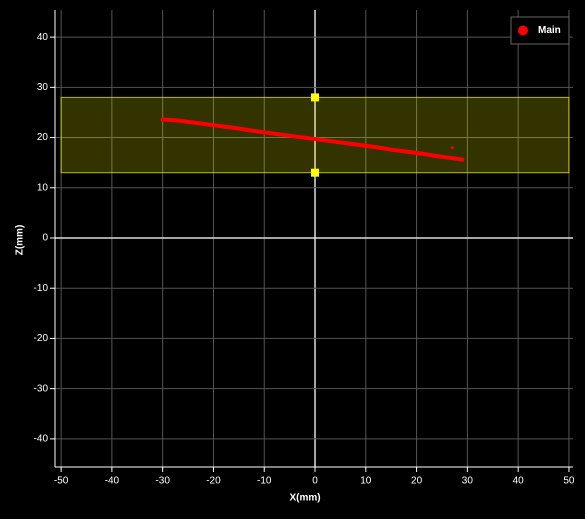  Describe the element at coordinates (41, 439) in the screenshot. I see `y-tick-label: -40` at that location.